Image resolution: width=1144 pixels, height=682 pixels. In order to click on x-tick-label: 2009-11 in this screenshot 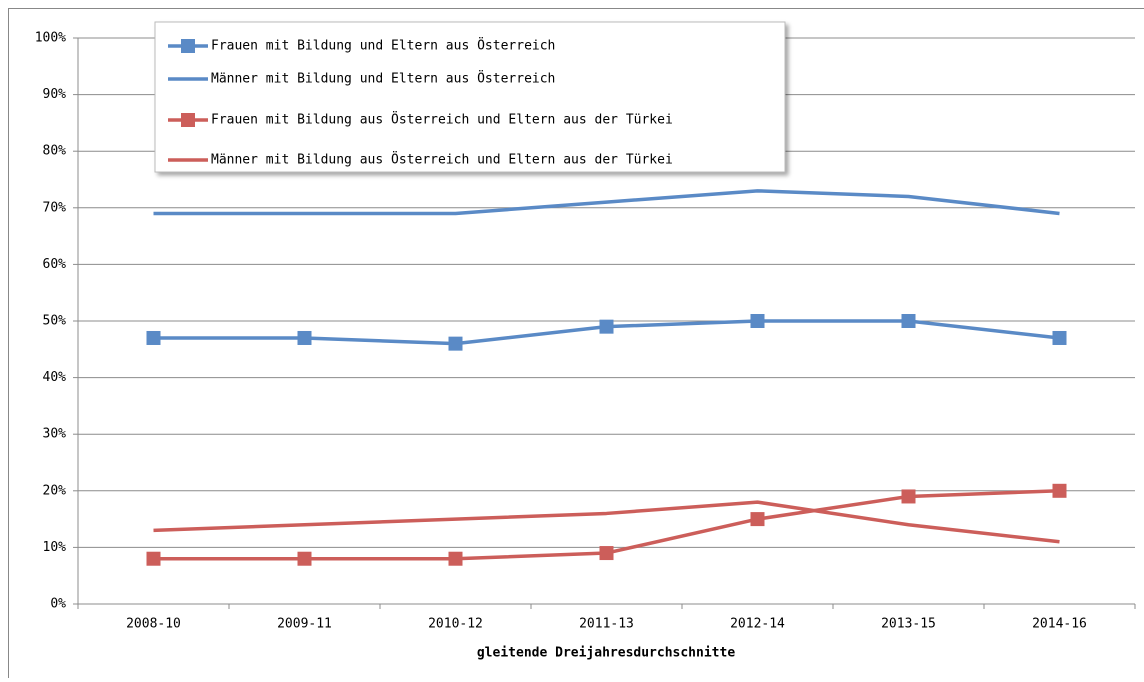, I will do `click(304, 624)`.